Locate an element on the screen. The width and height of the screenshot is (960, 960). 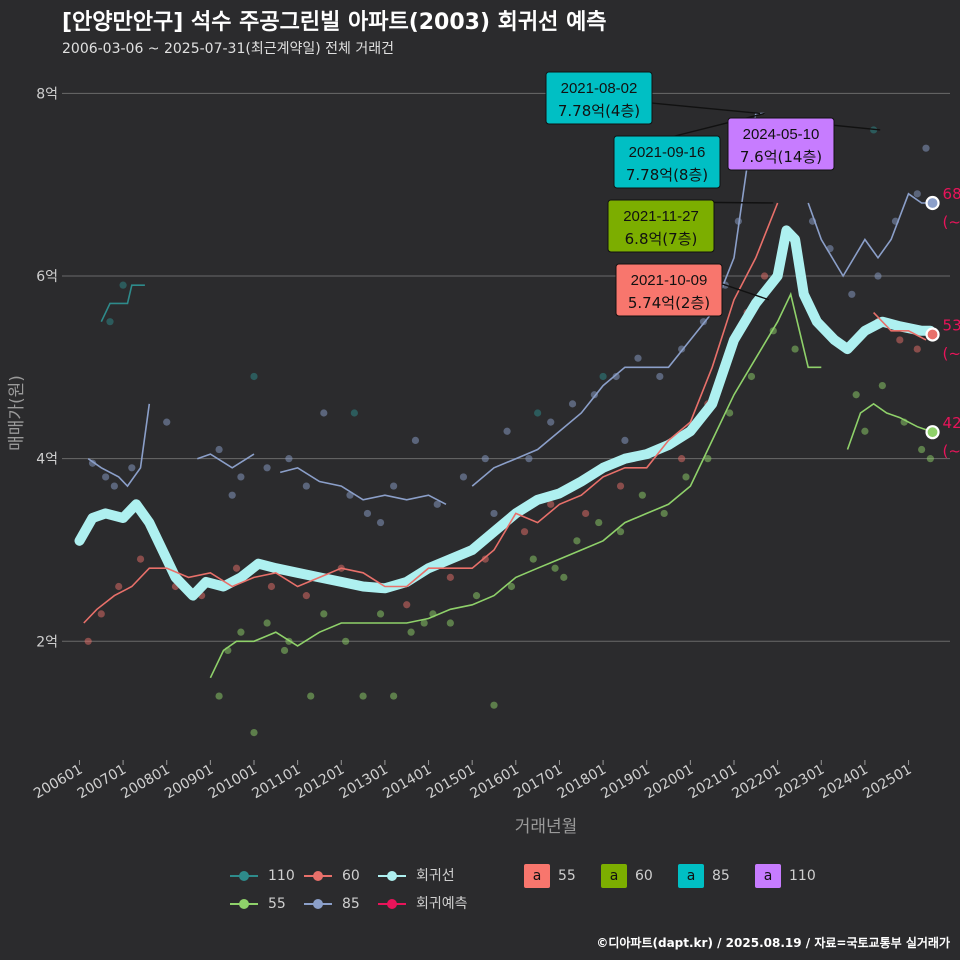
y-tick-label: 8억 is located at coordinates (47, 94).